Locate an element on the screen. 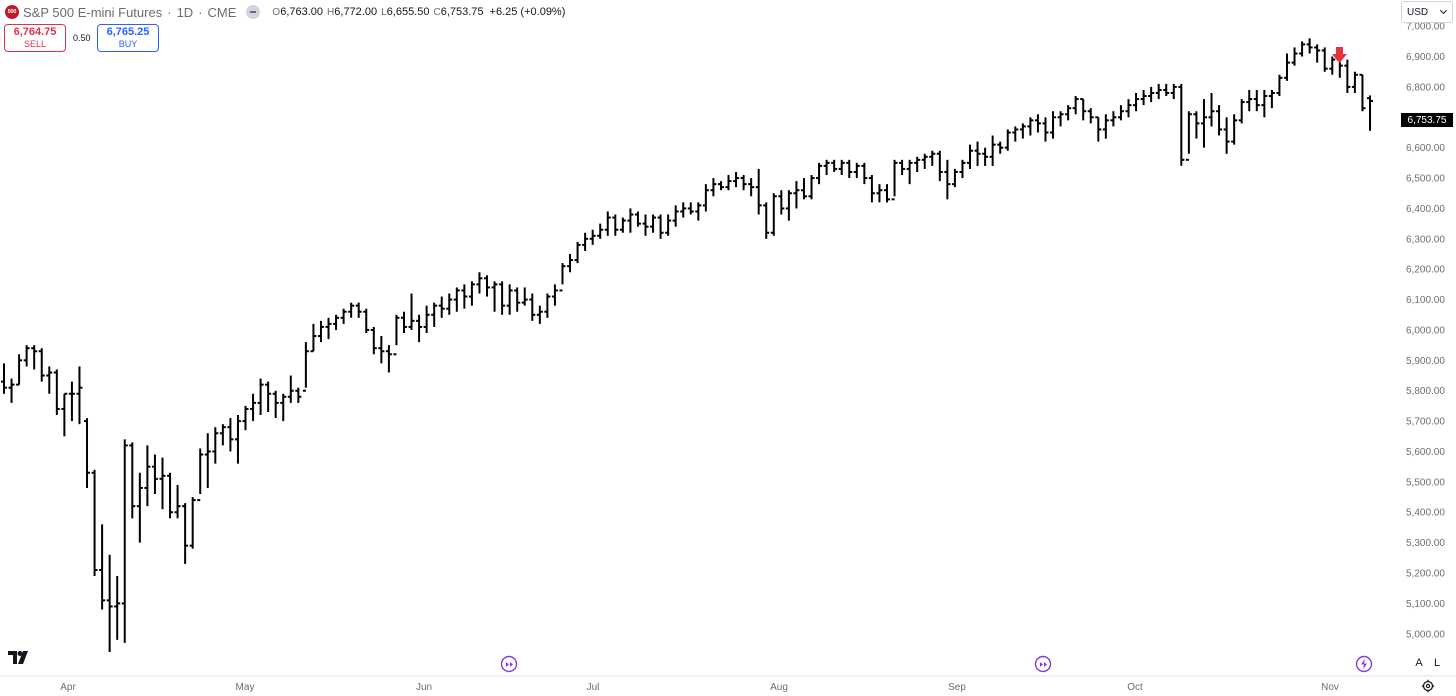 The width and height of the screenshot is (1456, 696). close-key: C is located at coordinates (437, 12).